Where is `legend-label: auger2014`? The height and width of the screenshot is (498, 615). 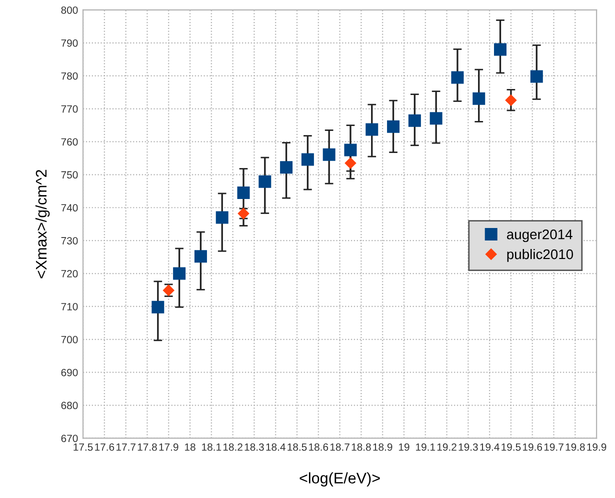
legend-label: auger2014 is located at coordinates (539, 235).